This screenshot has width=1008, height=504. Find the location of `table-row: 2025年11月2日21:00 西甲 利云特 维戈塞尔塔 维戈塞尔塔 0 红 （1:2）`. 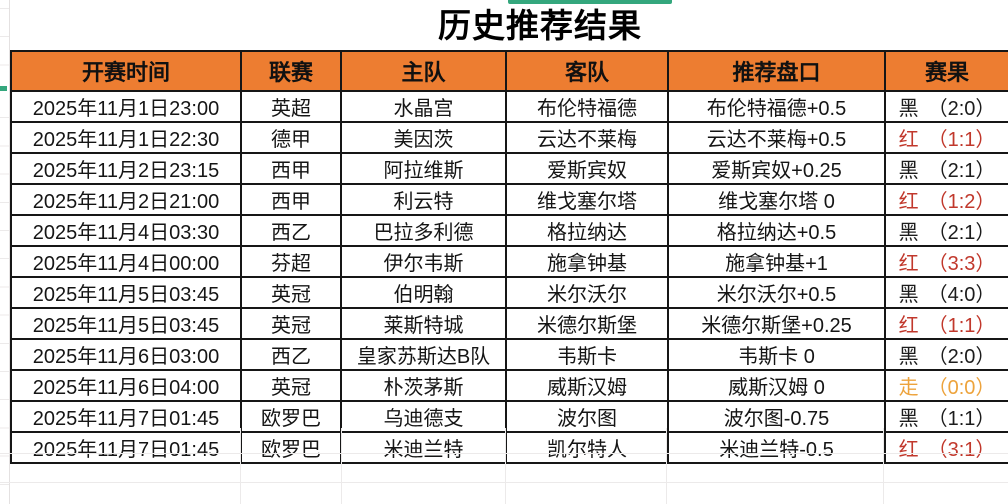

table-row: 2025年11月2日21:00 西甲 利云特 维戈塞尔塔 维戈塞尔塔 0 红 （1:2） is located at coordinates (509, 199).